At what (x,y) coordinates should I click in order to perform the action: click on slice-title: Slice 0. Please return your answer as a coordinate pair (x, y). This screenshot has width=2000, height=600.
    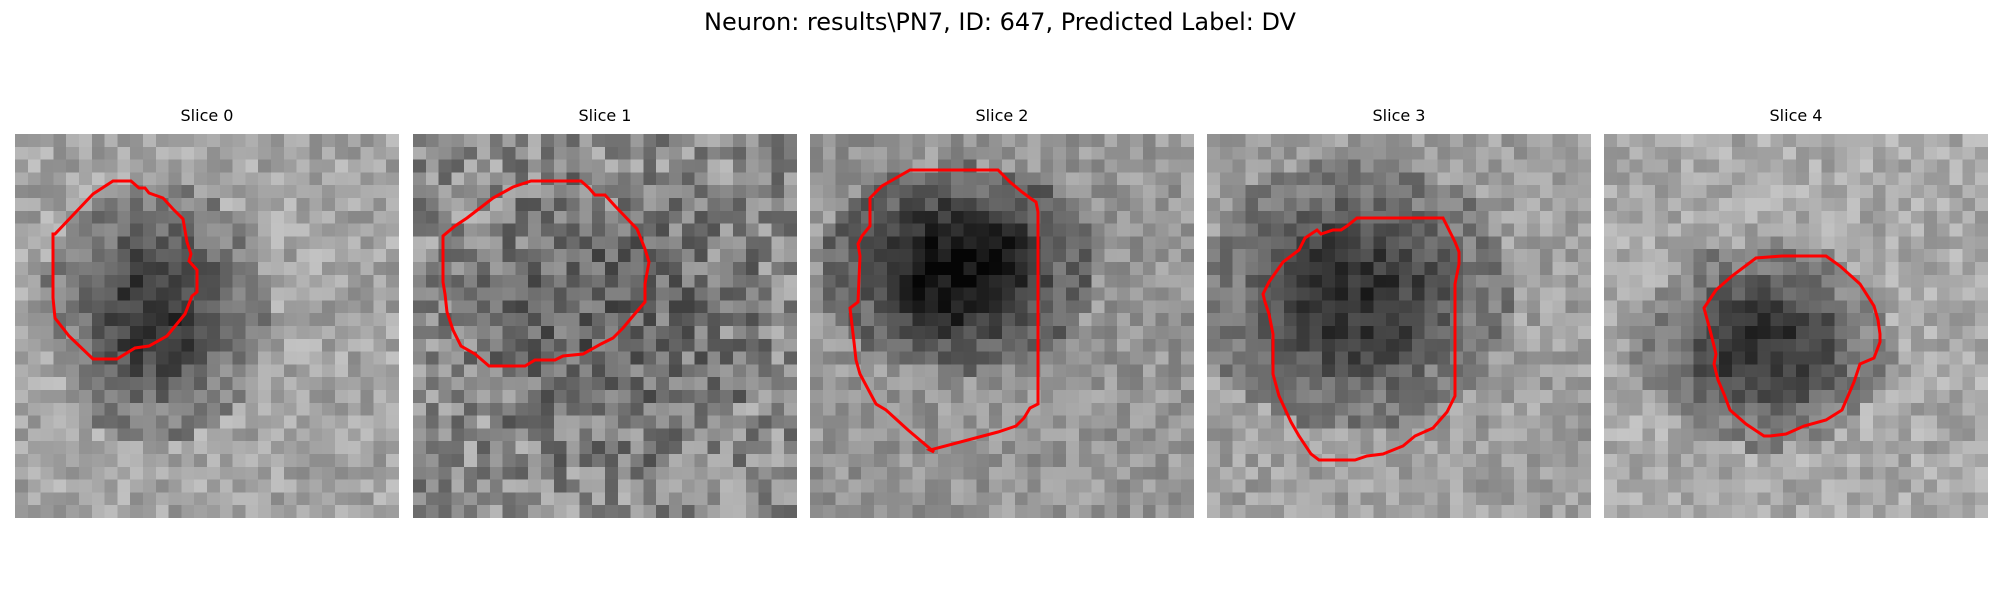
    Looking at the image, I should click on (207, 115).